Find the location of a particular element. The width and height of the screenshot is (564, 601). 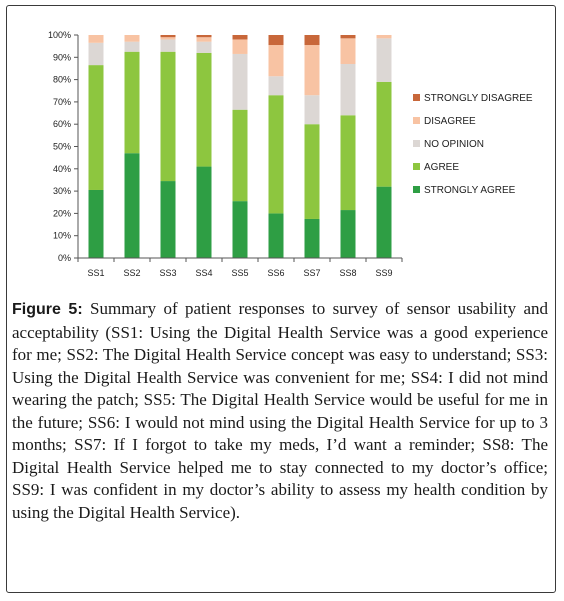

y-axis: 0% 10% 20% 30% 40% 50% 60% 70% 80% 90% 100% is located at coordinates (63, 146).